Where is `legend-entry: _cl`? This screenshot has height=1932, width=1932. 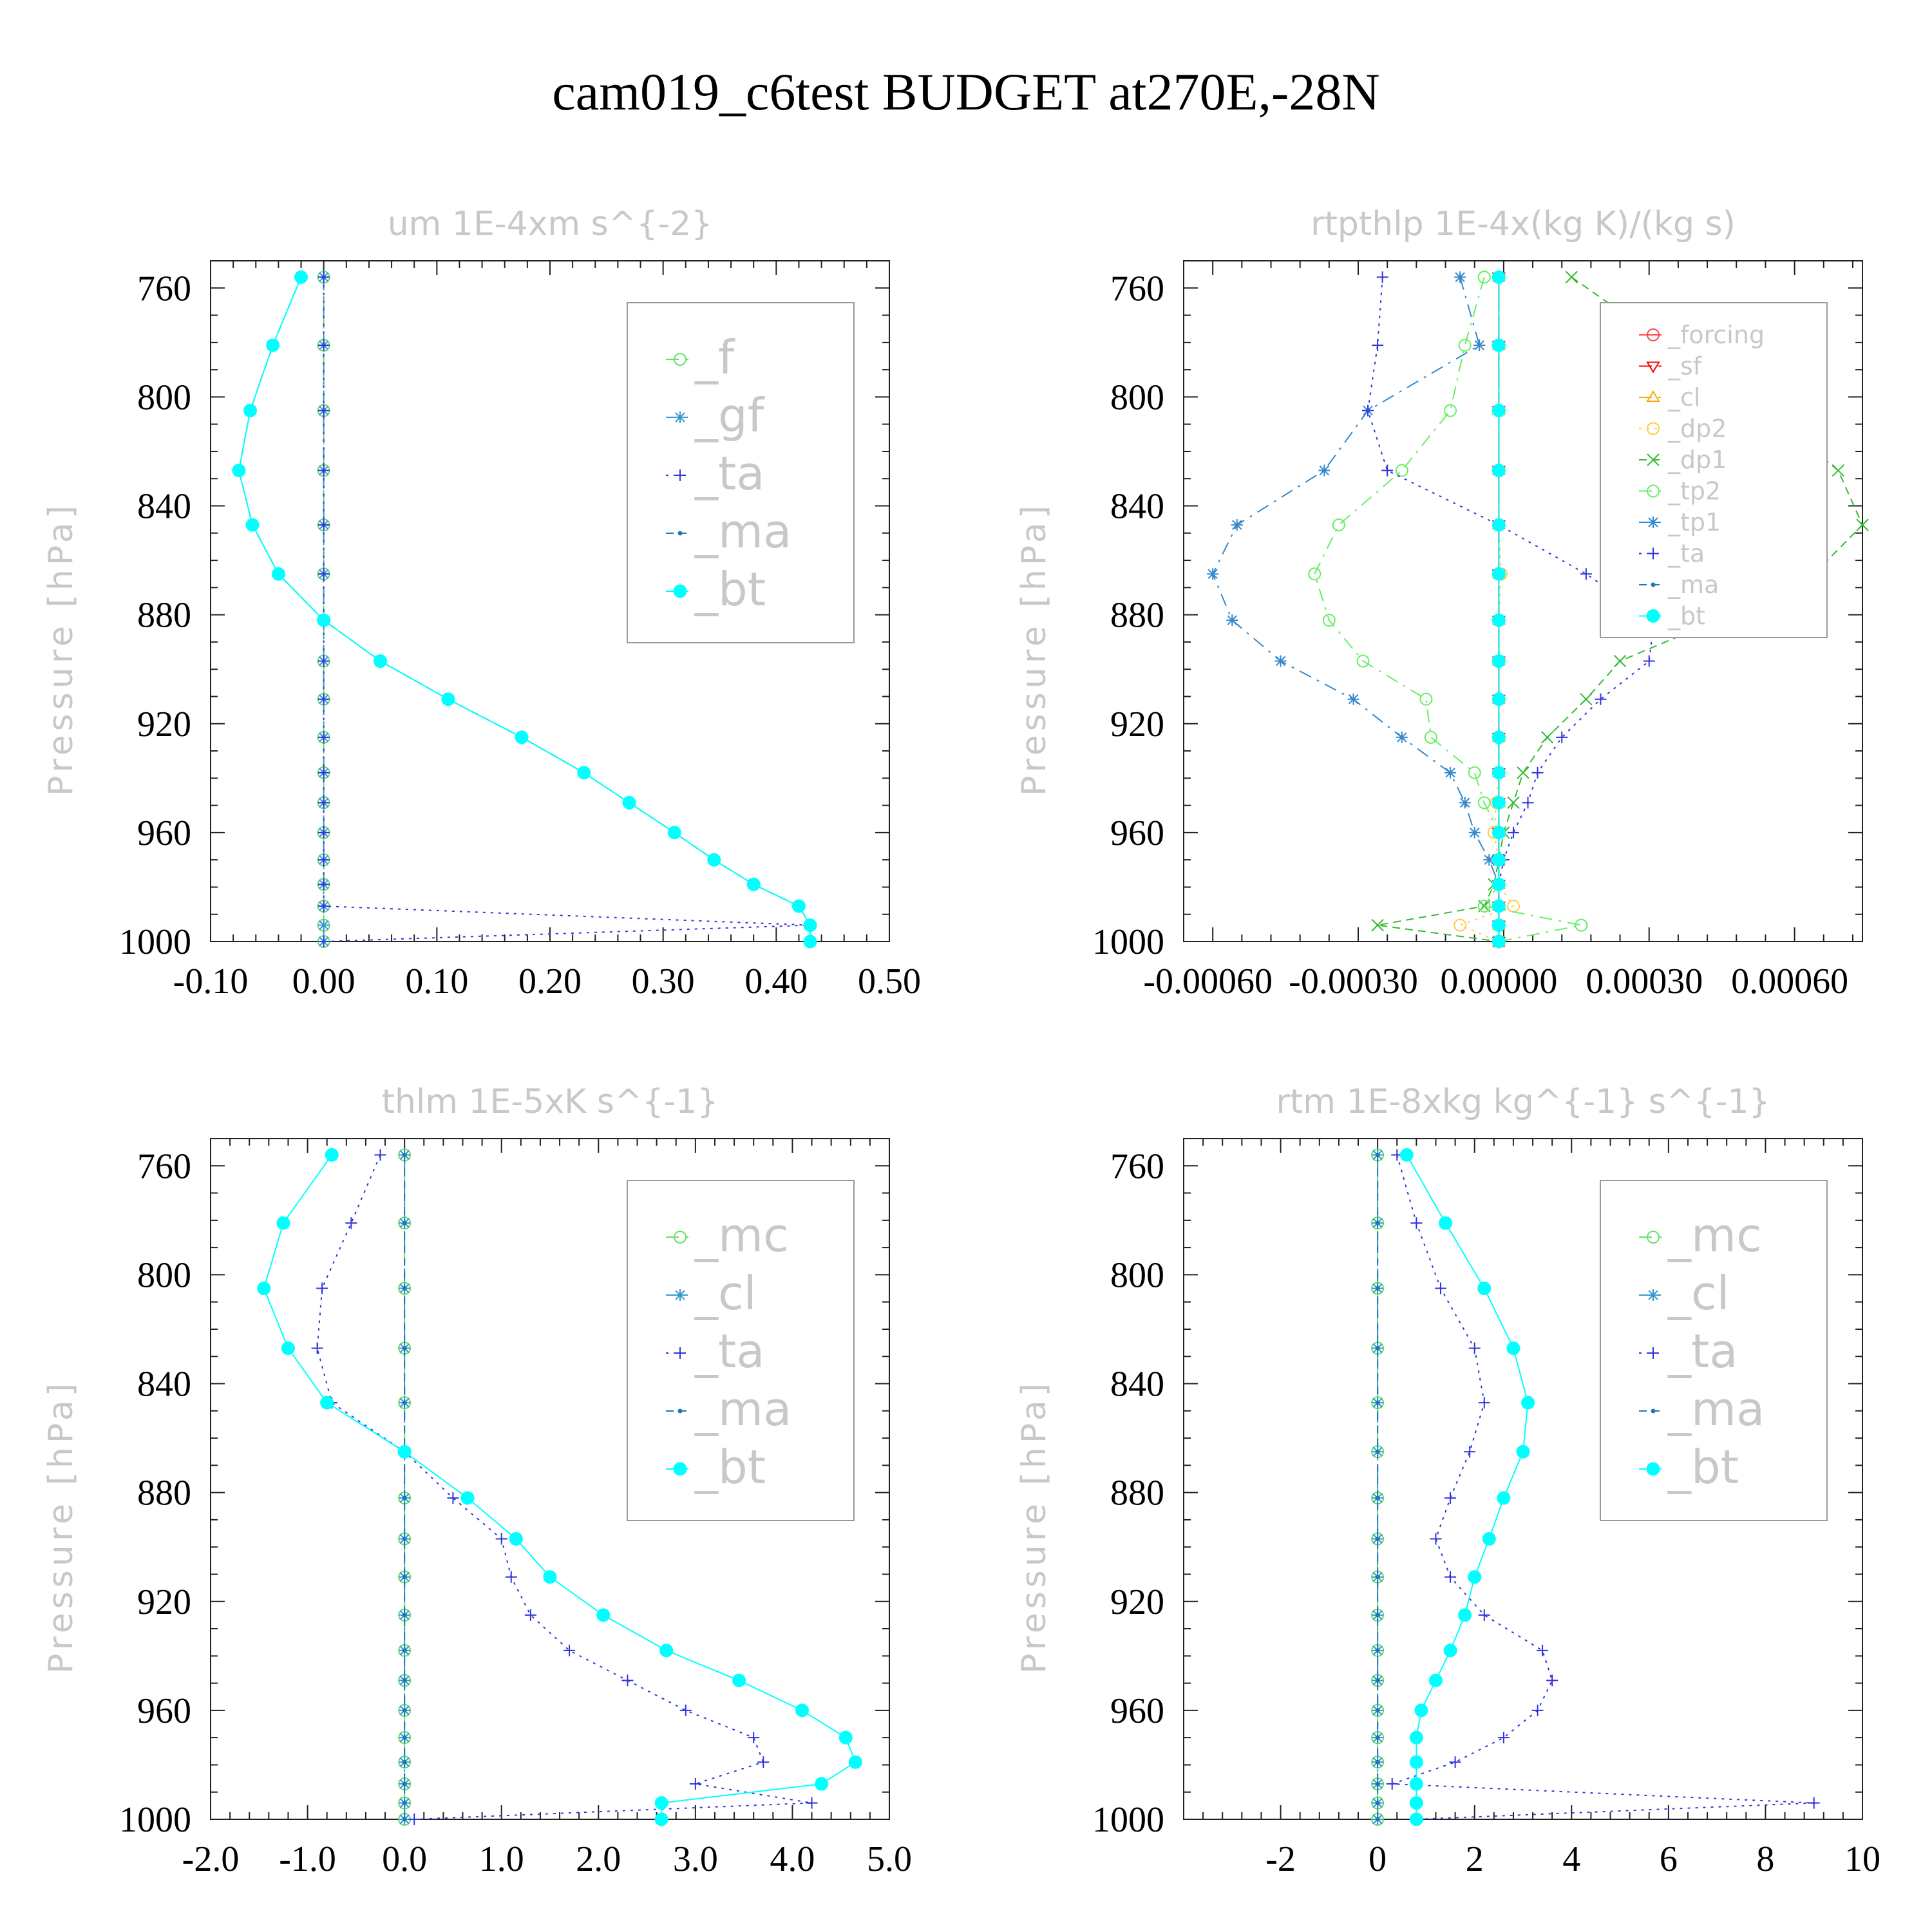
legend-entry: _cl is located at coordinates (1684, 398).